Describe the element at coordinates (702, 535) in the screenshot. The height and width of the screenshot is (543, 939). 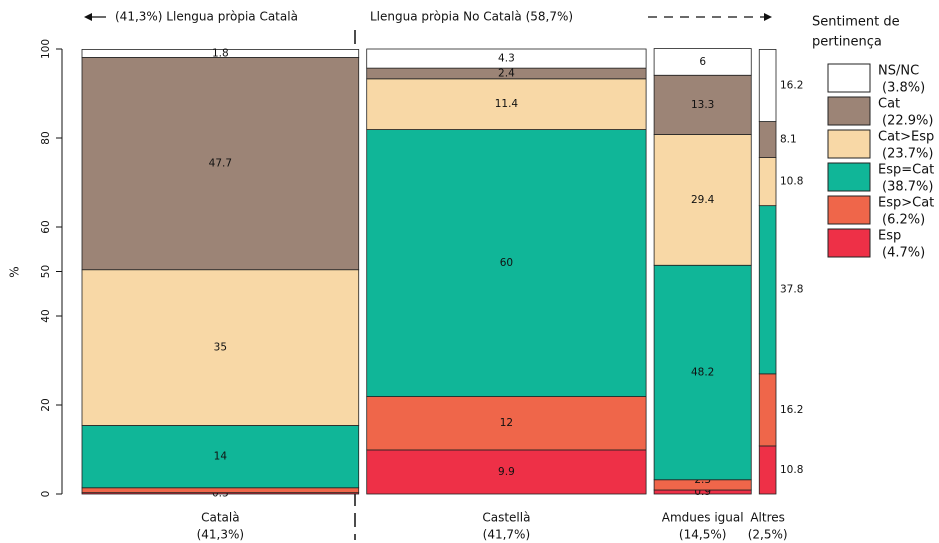
I see `x-tick-share: (14,5%)` at that location.